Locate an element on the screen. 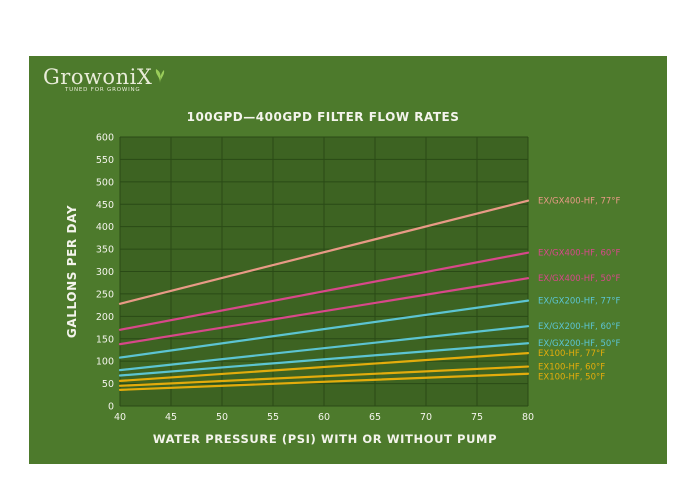  y-tick-label: 200 is located at coordinates (105, 317).